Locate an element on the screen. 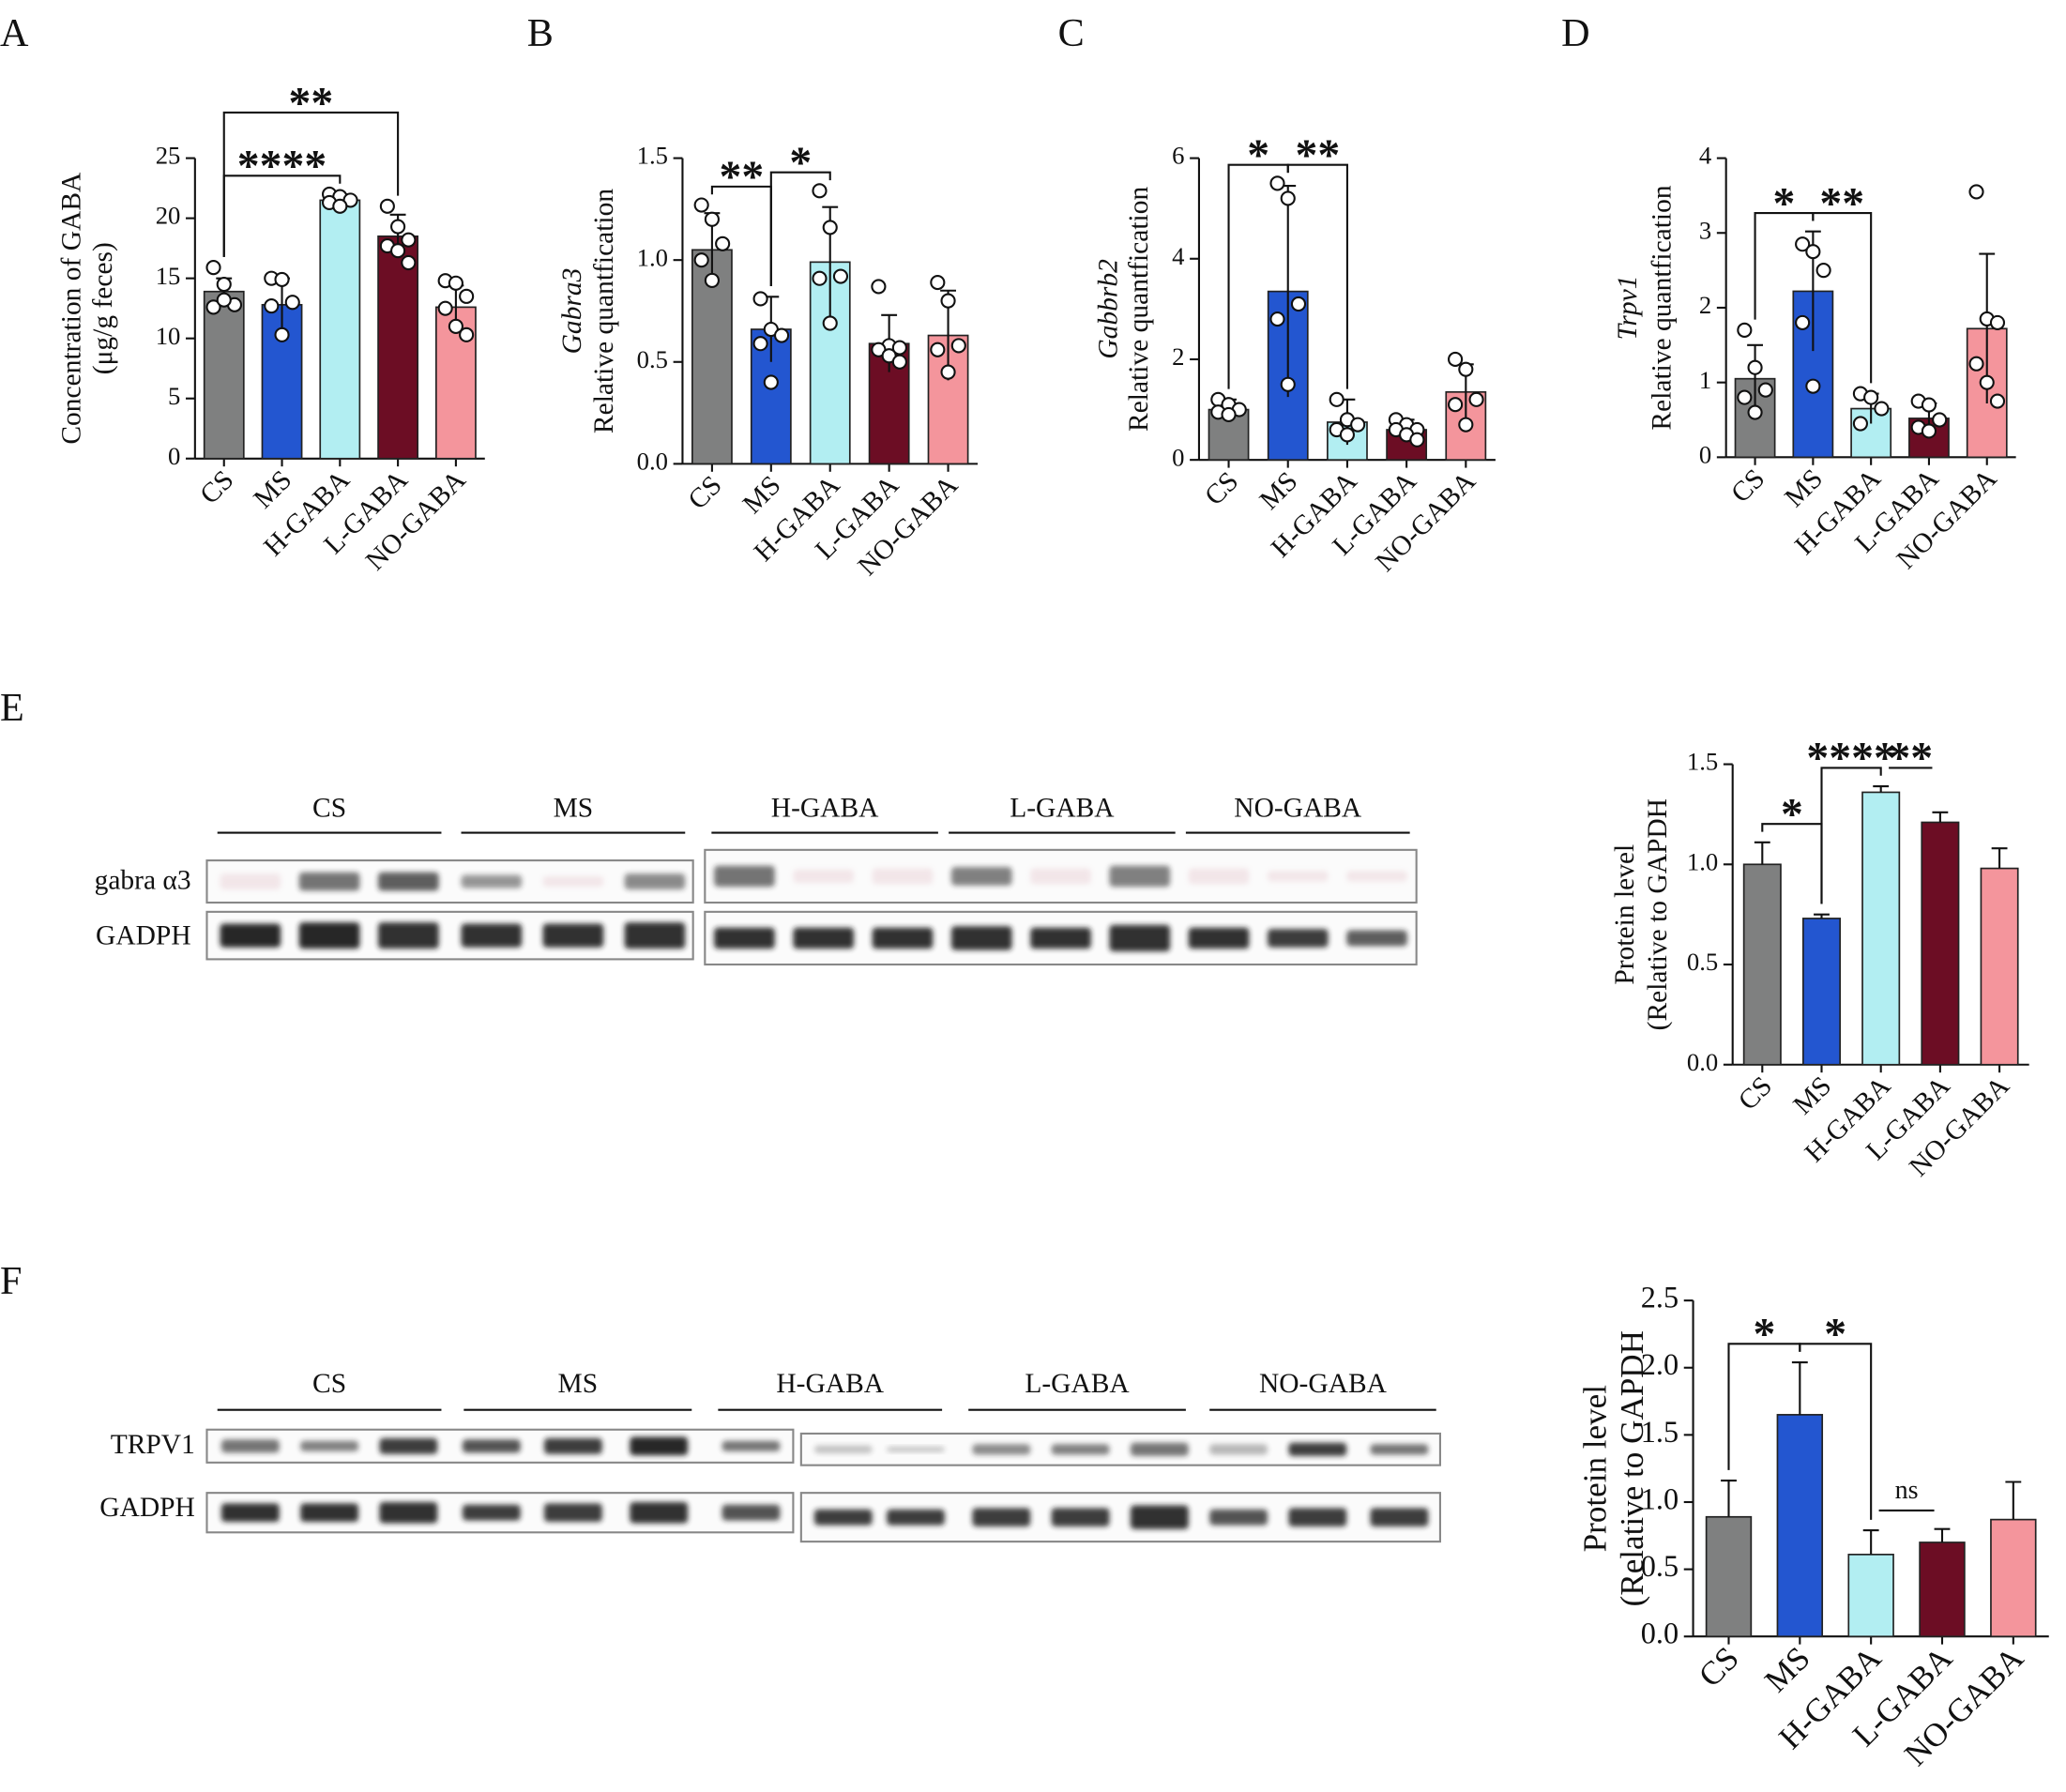  y-axis-label: Gabra3 is located at coordinates (572, 311).